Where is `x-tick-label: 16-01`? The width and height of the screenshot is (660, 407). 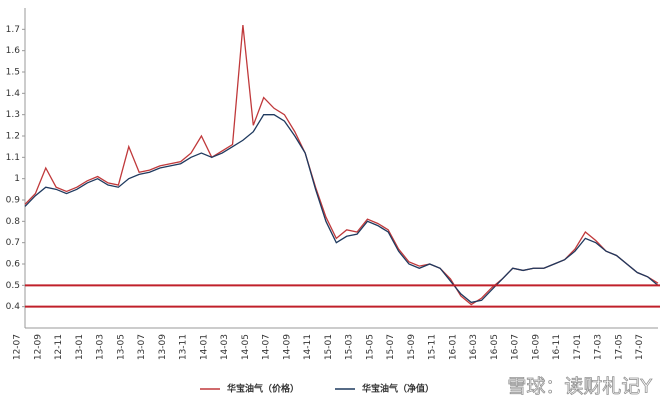 x-tick-label: 16-01 is located at coordinates (453, 347).